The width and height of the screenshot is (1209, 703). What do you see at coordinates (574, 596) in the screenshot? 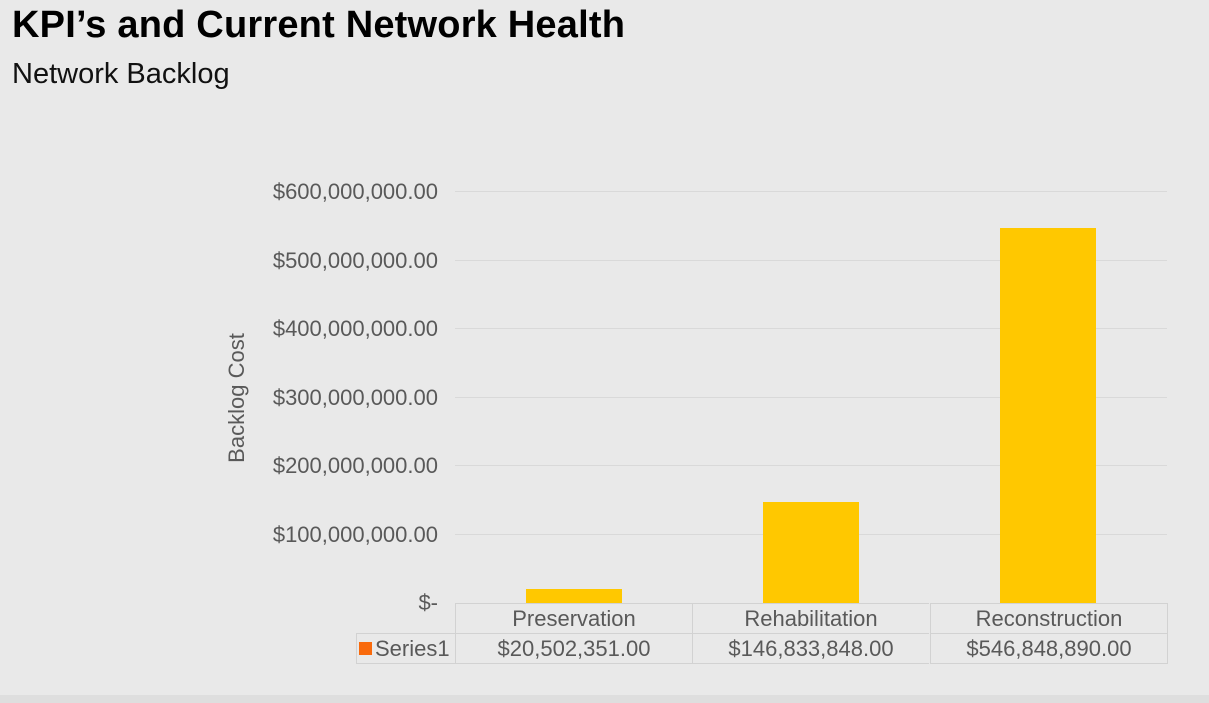
I see `bar-preservation` at bounding box center [574, 596].